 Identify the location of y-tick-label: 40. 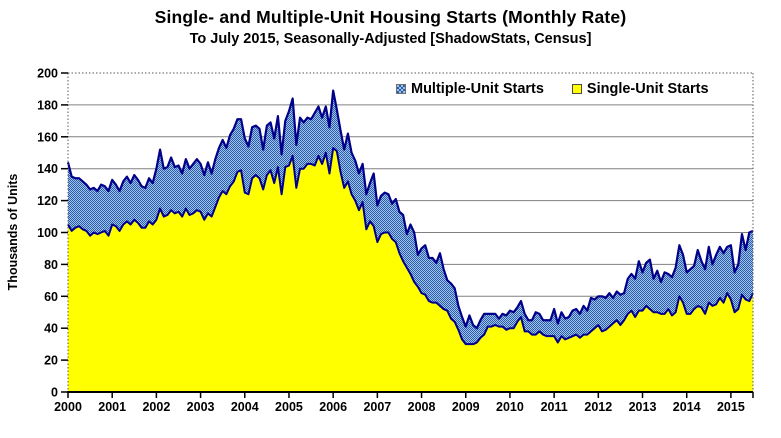
(51, 329).